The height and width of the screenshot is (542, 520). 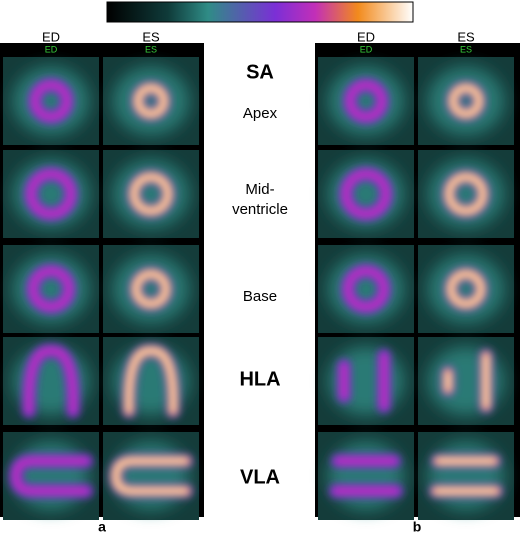 What do you see at coordinates (260, 296) in the screenshot?
I see `row-label: Base` at bounding box center [260, 296].